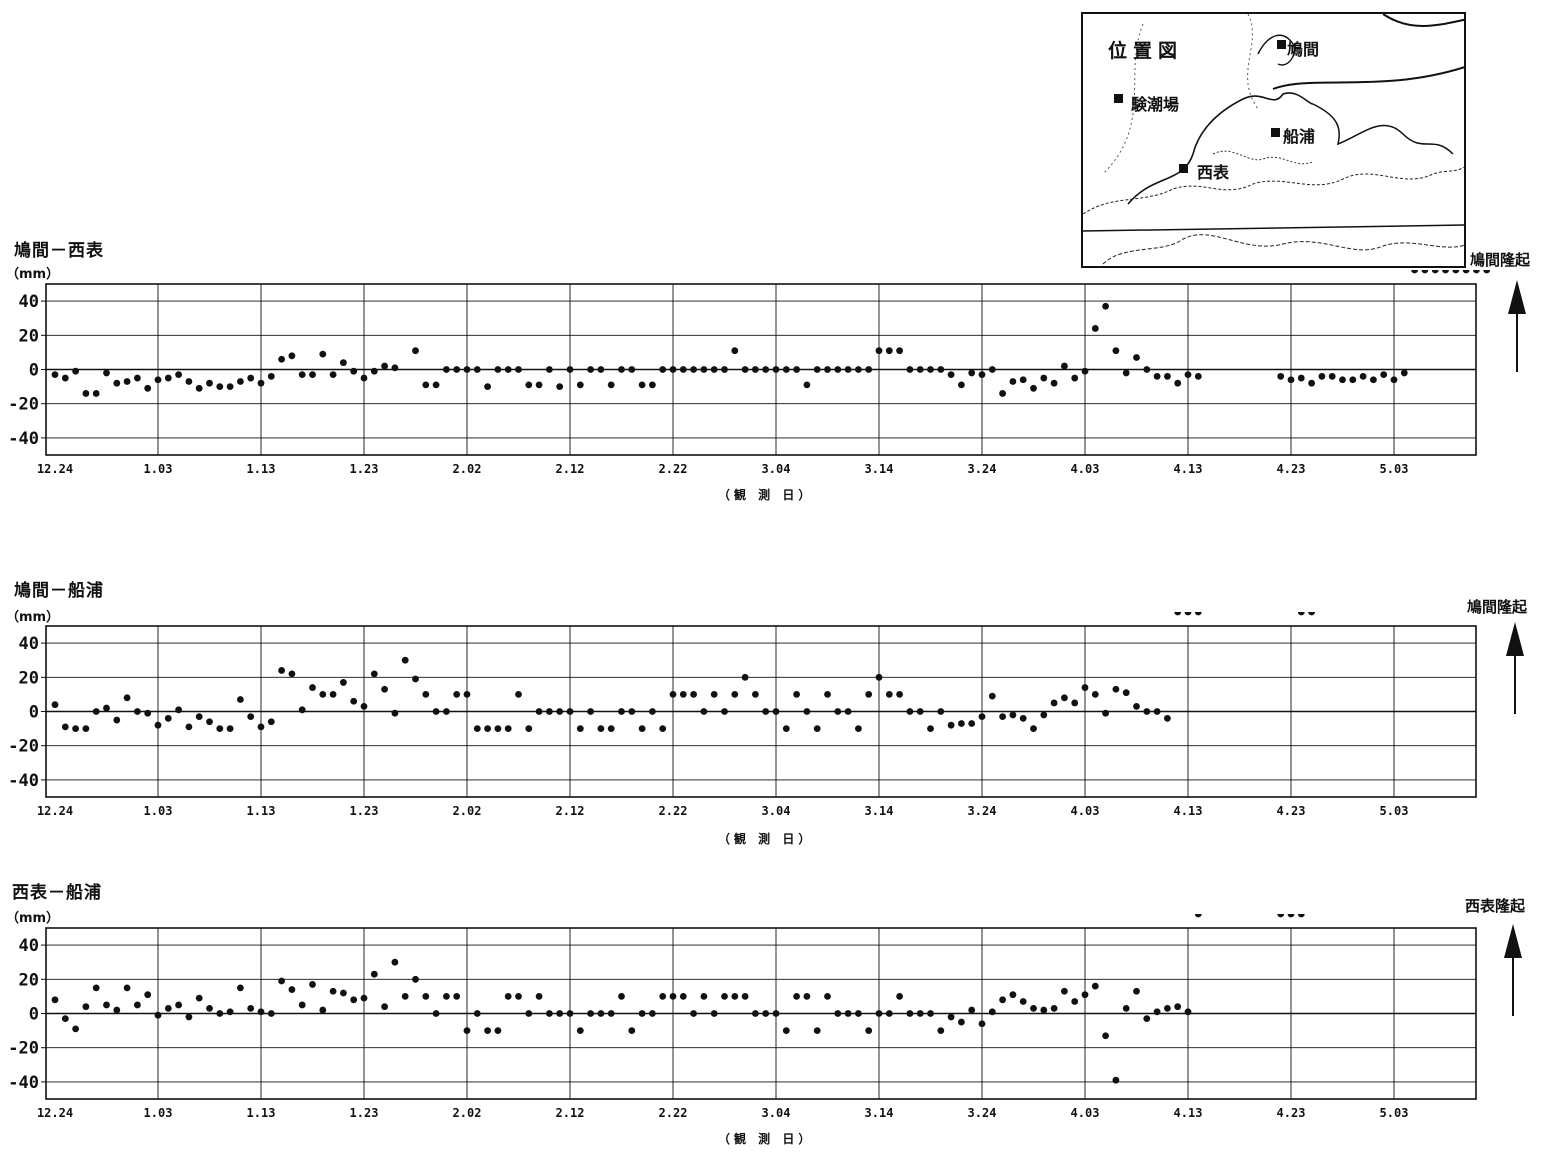 The height and width of the screenshot is (1154, 1547). I want to click on map-label-funaura: 船浦, so click(1299, 136).